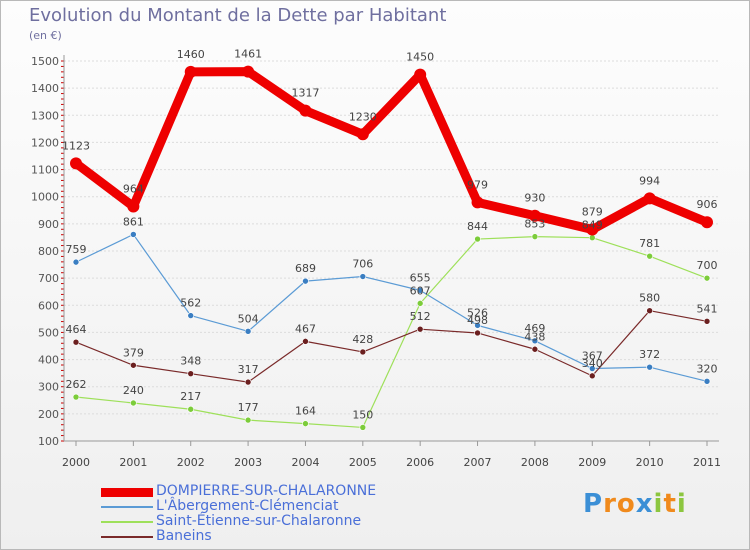 This screenshot has height=550, width=750. What do you see at coordinates (248, 462) in the screenshot?
I see `x-tick-label: 2003` at bounding box center [248, 462].